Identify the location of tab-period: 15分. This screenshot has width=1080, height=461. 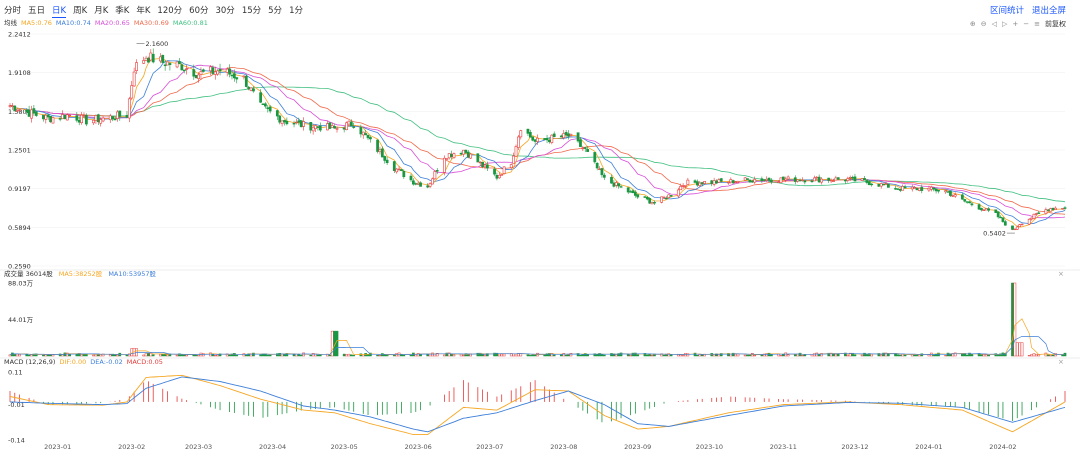
(251, 11).